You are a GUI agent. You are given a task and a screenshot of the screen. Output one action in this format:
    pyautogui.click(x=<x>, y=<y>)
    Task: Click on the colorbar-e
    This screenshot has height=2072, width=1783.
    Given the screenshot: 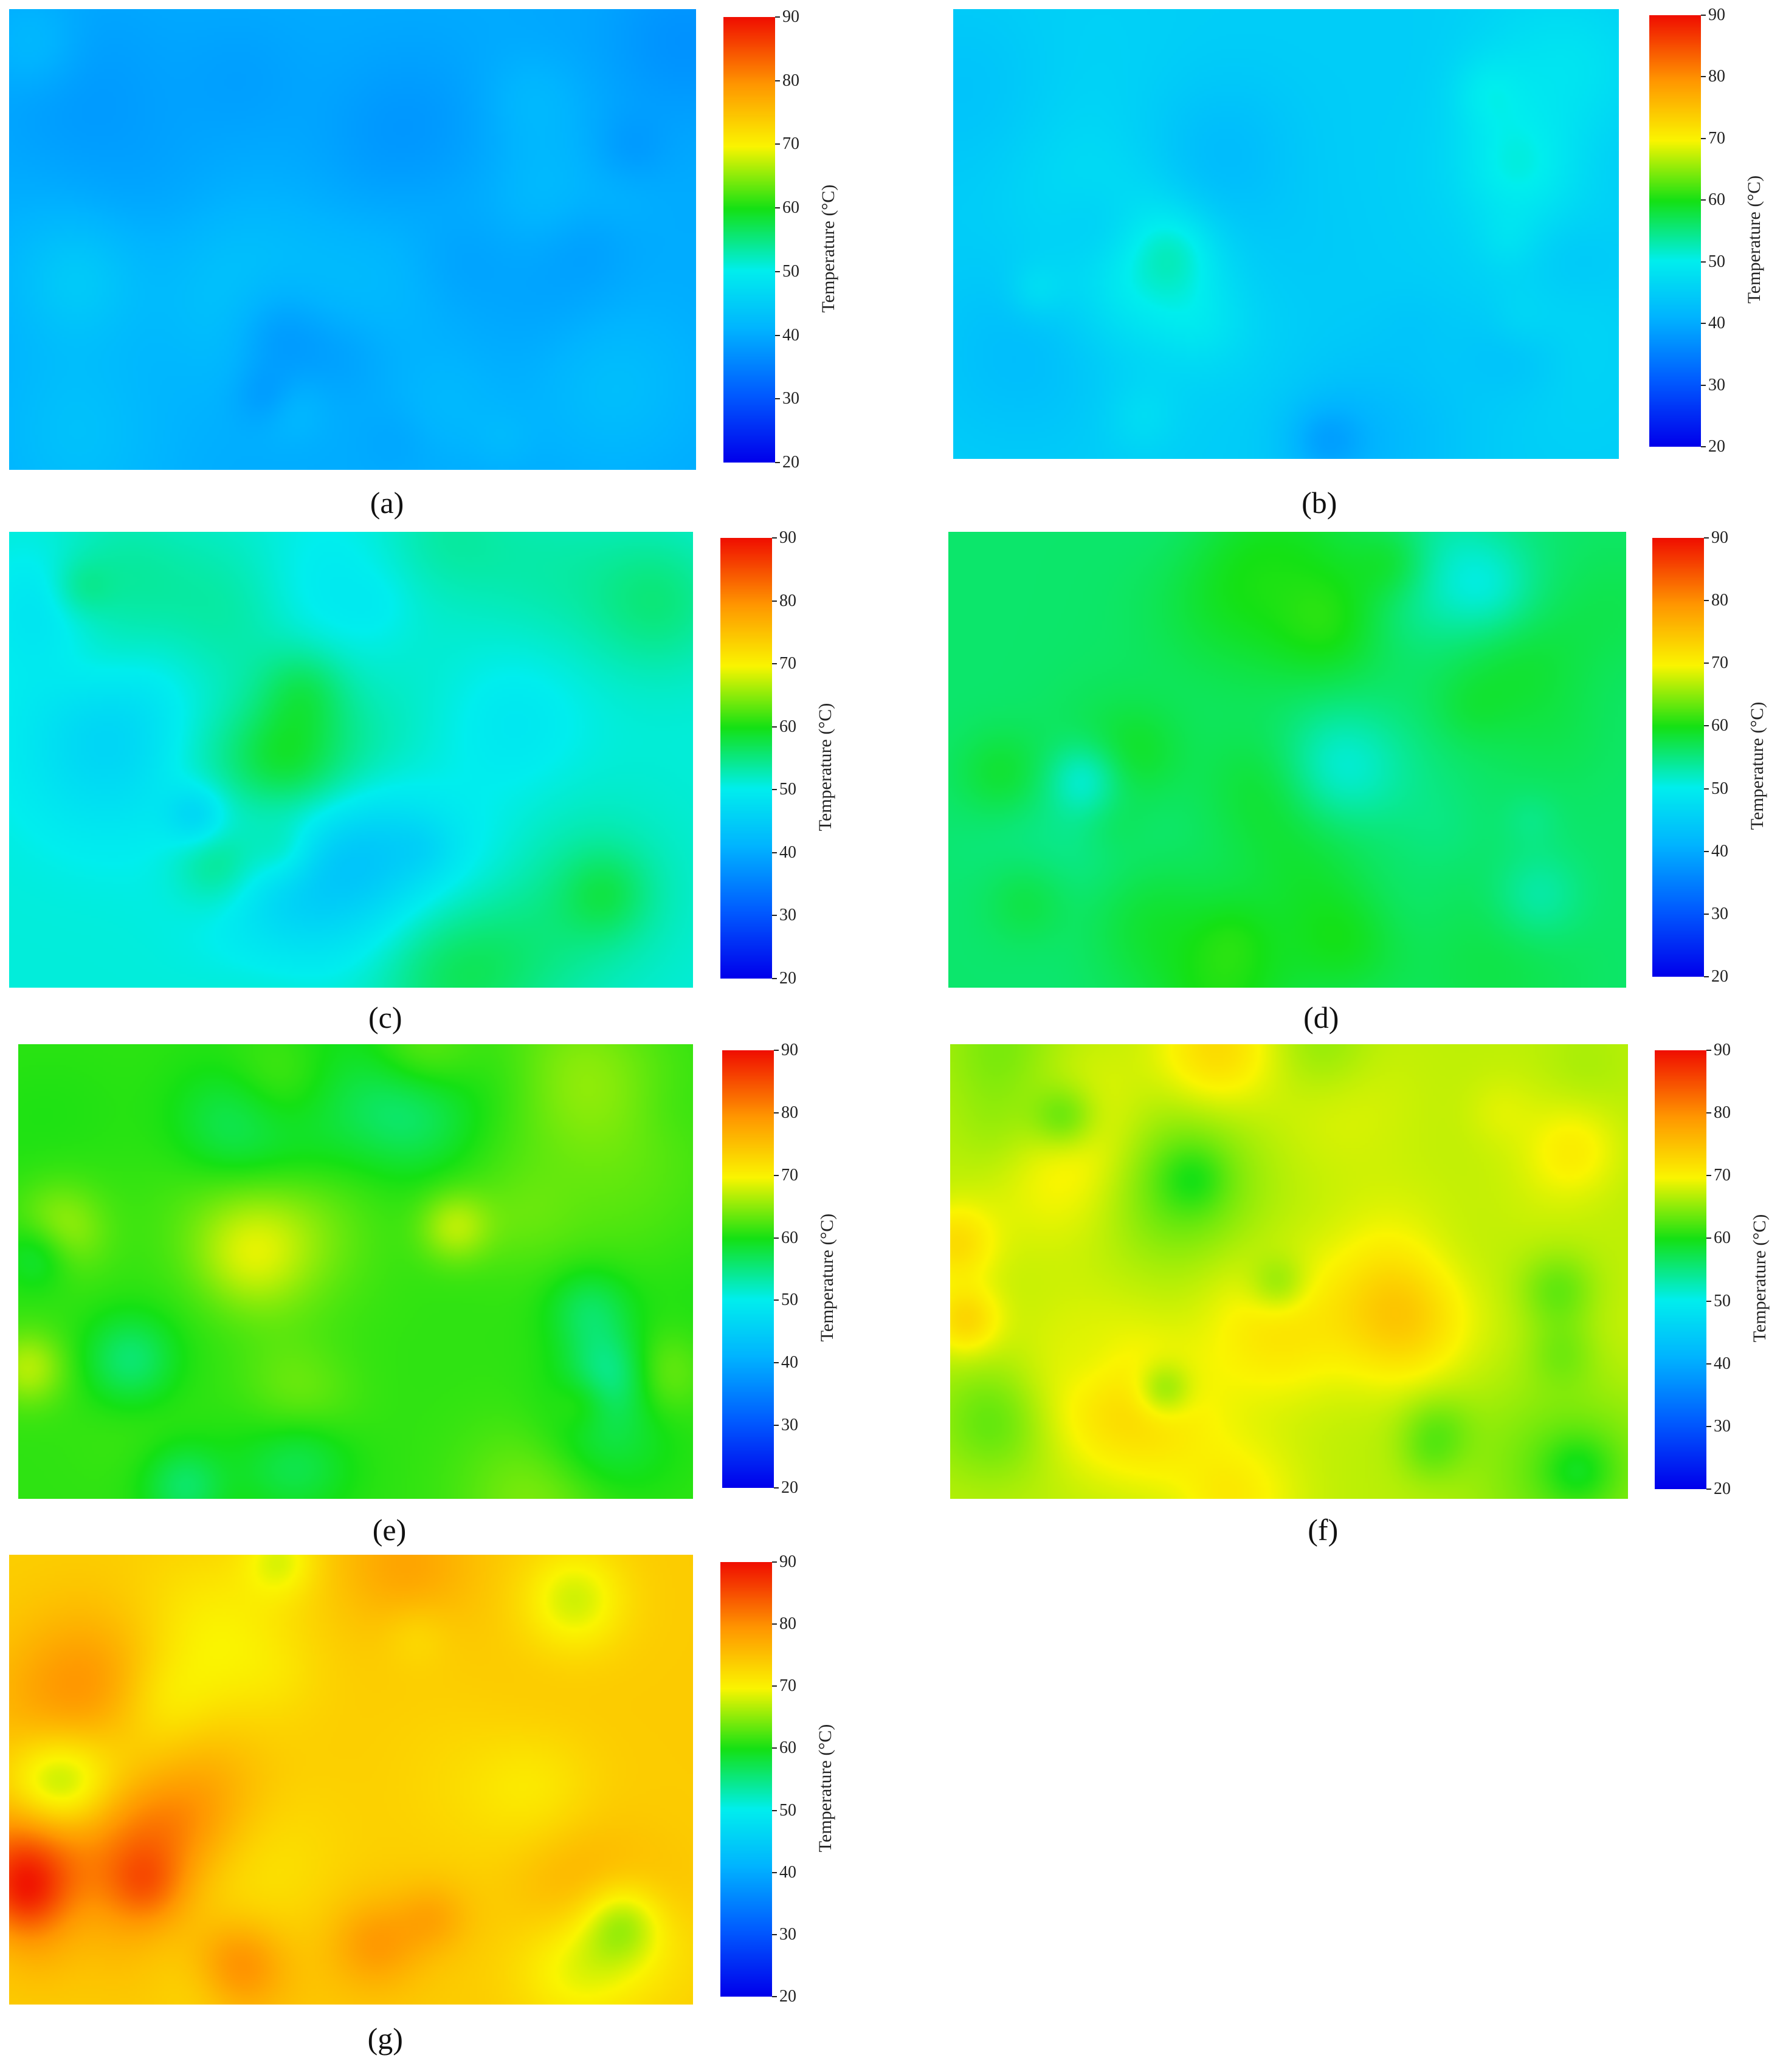 What is the action you would take?
    pyautogui.click(x=748, y=1269)
    